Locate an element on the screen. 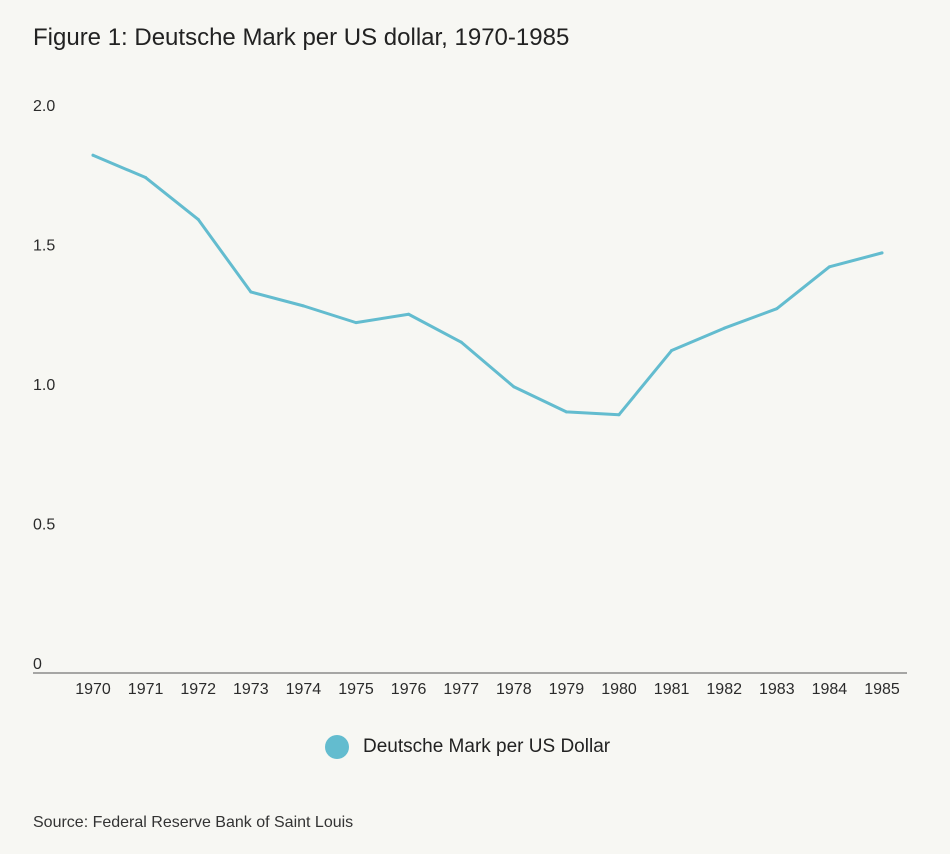 Image resolution: width=950 pixels, height=854 pixels. legend: Deutsche Mark per US Dollar is located at coordinates (467, 747).